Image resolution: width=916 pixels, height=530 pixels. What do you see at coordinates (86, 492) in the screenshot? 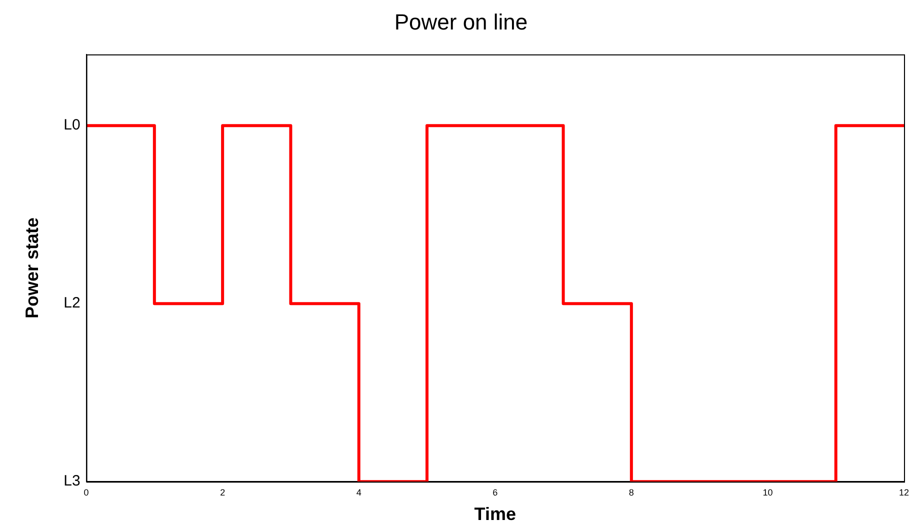
I see `x-tick-label: 0` at bounding box center [86, 492].